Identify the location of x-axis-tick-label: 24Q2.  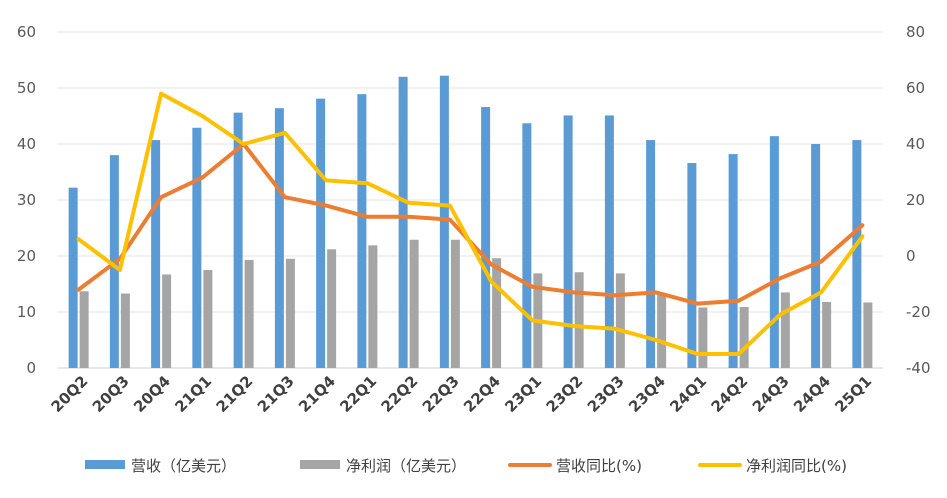
(730, 394).